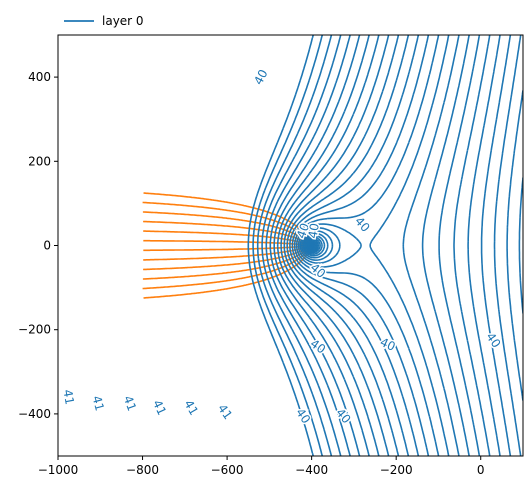 This screenshot has height=491, width=532. I want to click on x-tick-label: 0, so click(481, 470).